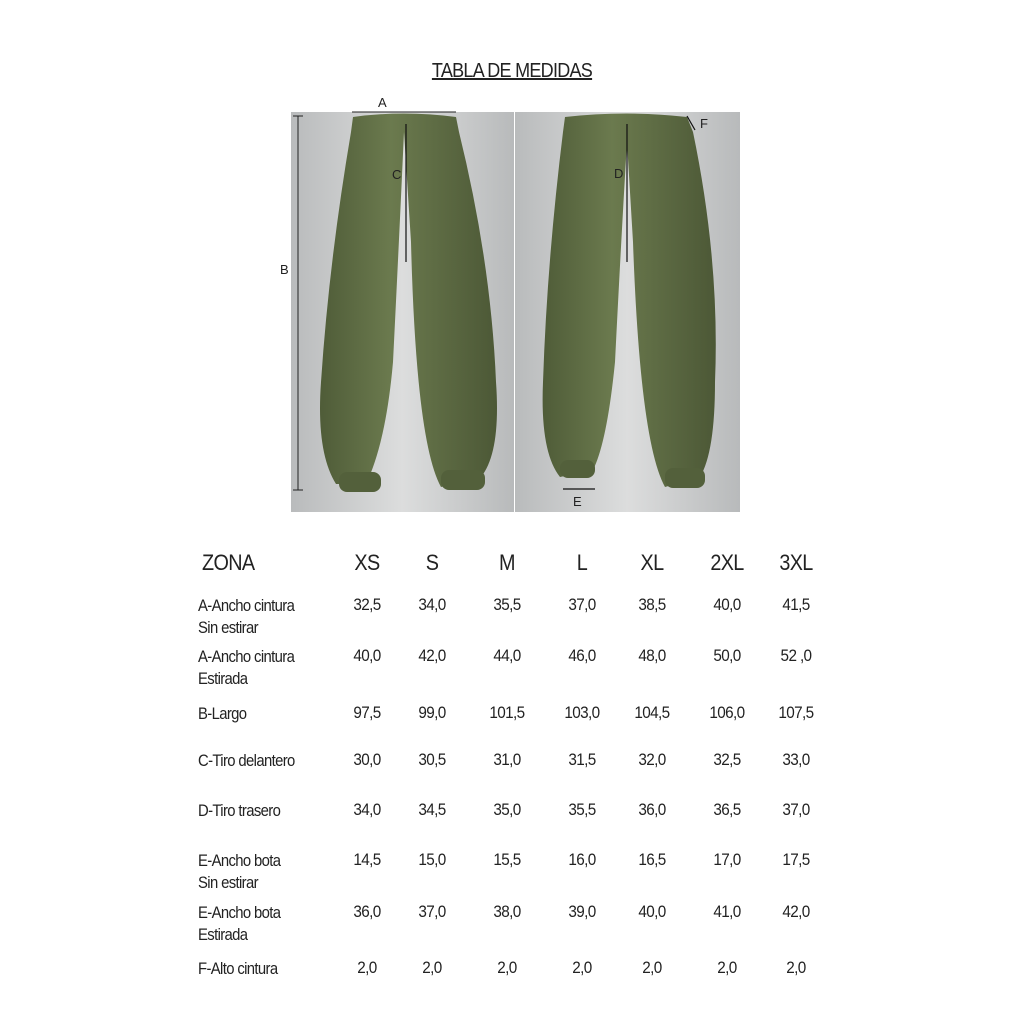 The height and width of the screenshot is (1024, 1024). What do you see at coordinates (727, 859) in the screenshot?
I see `measurement-value: 17,0` at bounding box center [727, 859].